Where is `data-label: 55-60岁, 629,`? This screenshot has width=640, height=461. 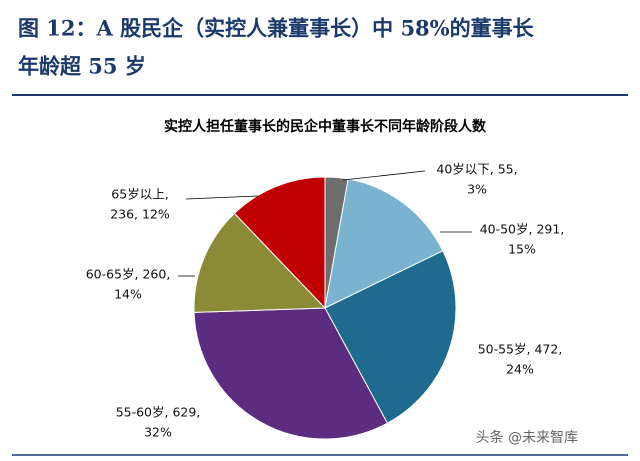 data-label: 55-60岁, 629, is located at coordinates (158, 412).